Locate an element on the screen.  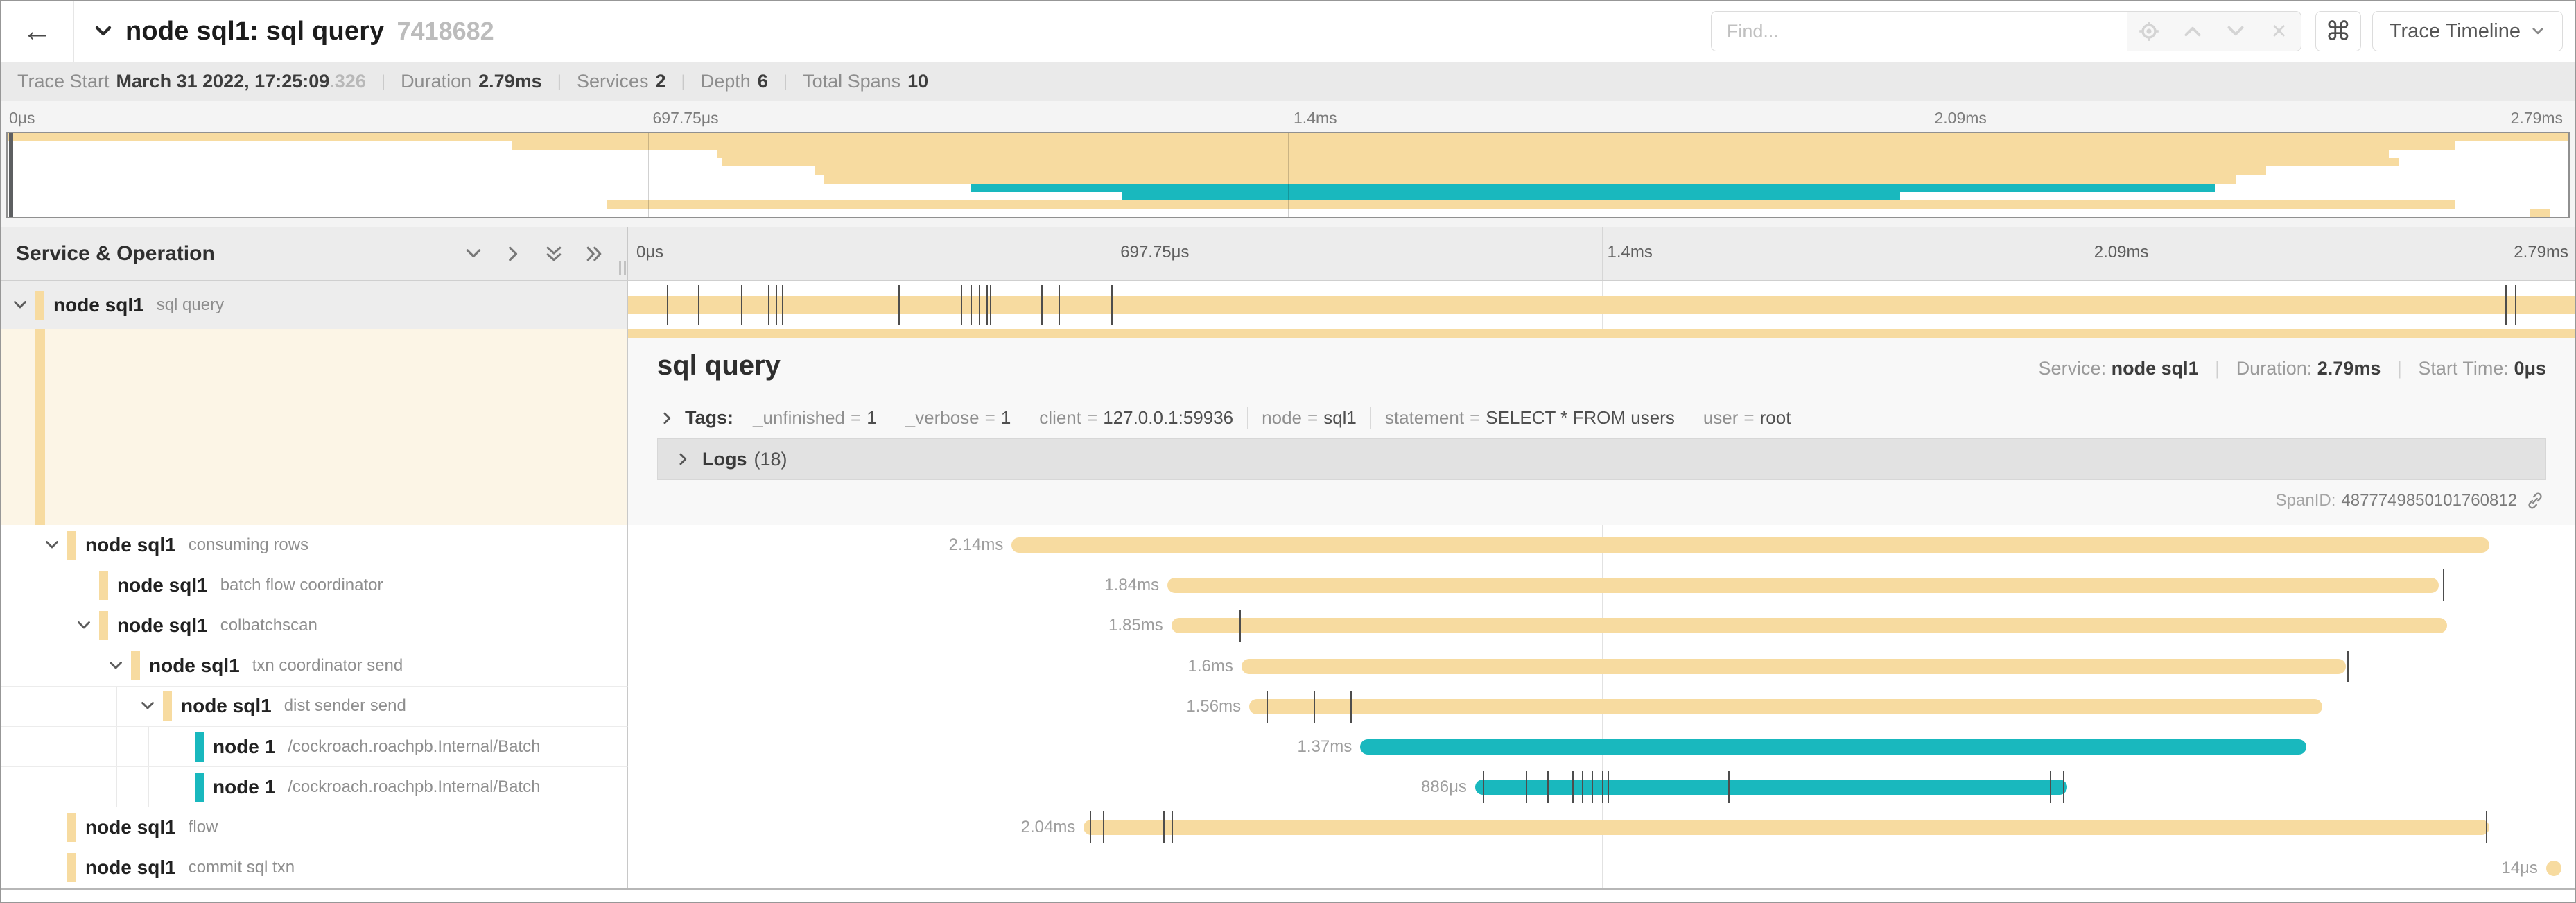
span-bar-cell: 1.56ms is located at coordinates (1601, 707).